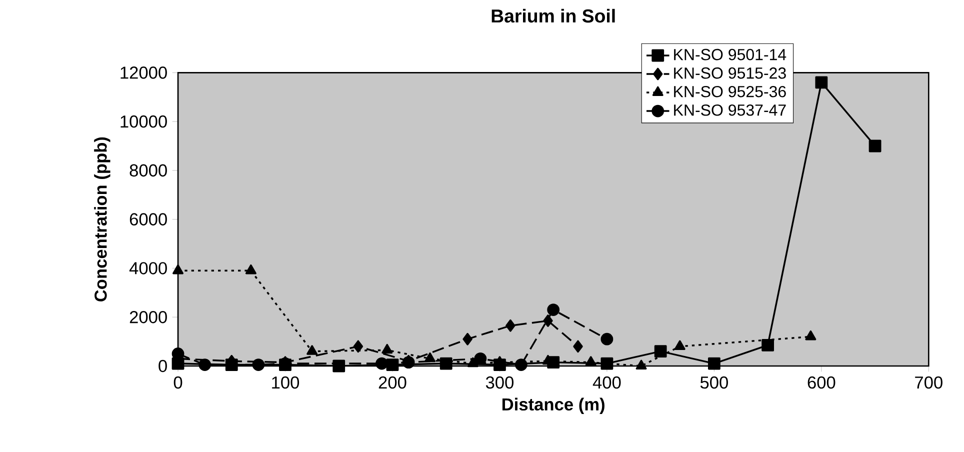 This screenshot has height=452, width=964. What do you see at coordinates (730, 92) in the screenshot?
I see `legend-label: KN-SO 9525-36` at bounding box center [730, 92].